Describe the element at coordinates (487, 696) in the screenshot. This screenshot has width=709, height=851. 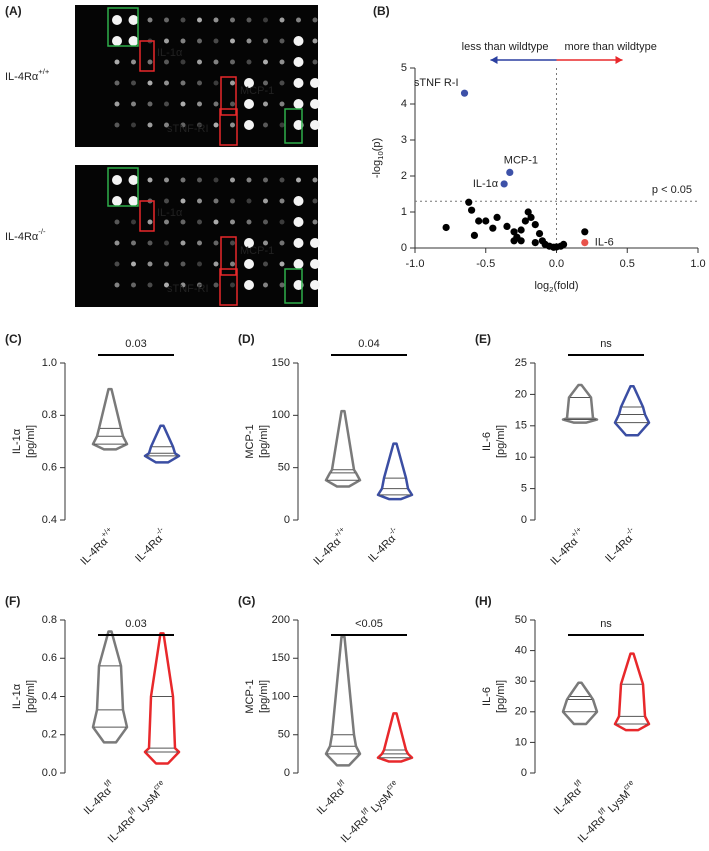
I see `y-axis-label: IL-6` at that location.